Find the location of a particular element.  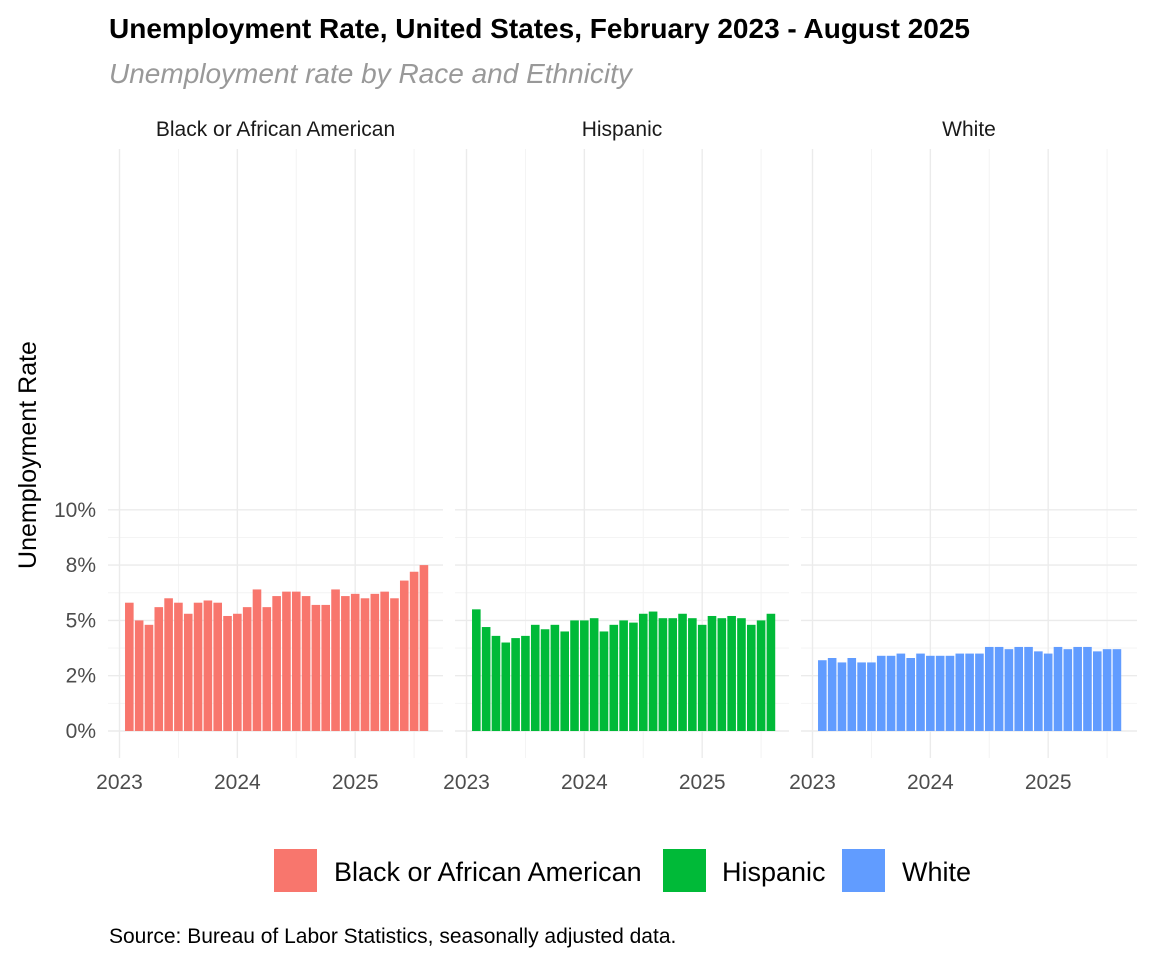

y-tick-label: 5% is located at coordinates (81, 620).